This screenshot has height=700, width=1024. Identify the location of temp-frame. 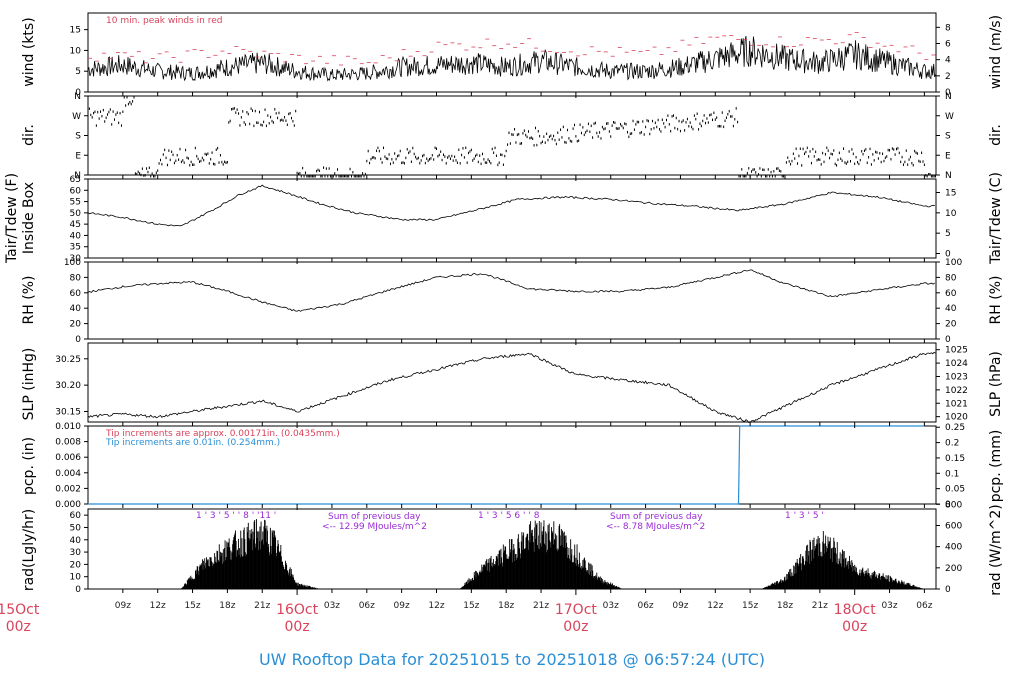
(512, 218).